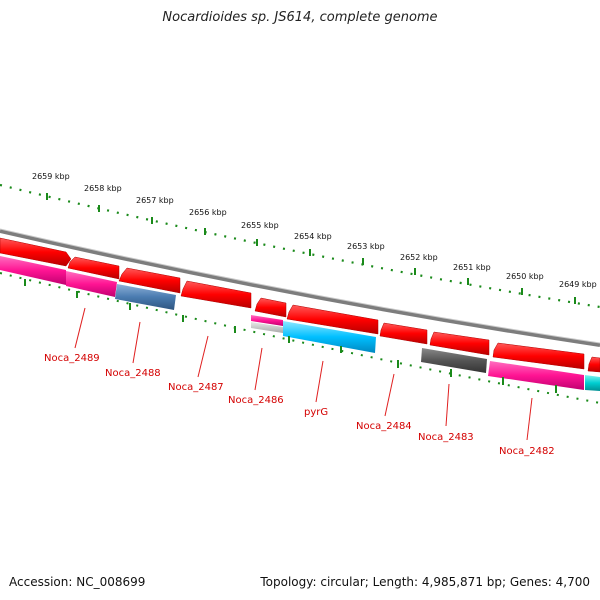 Image resolution: width=600 pixels, height=600 pixels. I want to click on scale-label-2657: 2657 kbp, so click(155, 200).